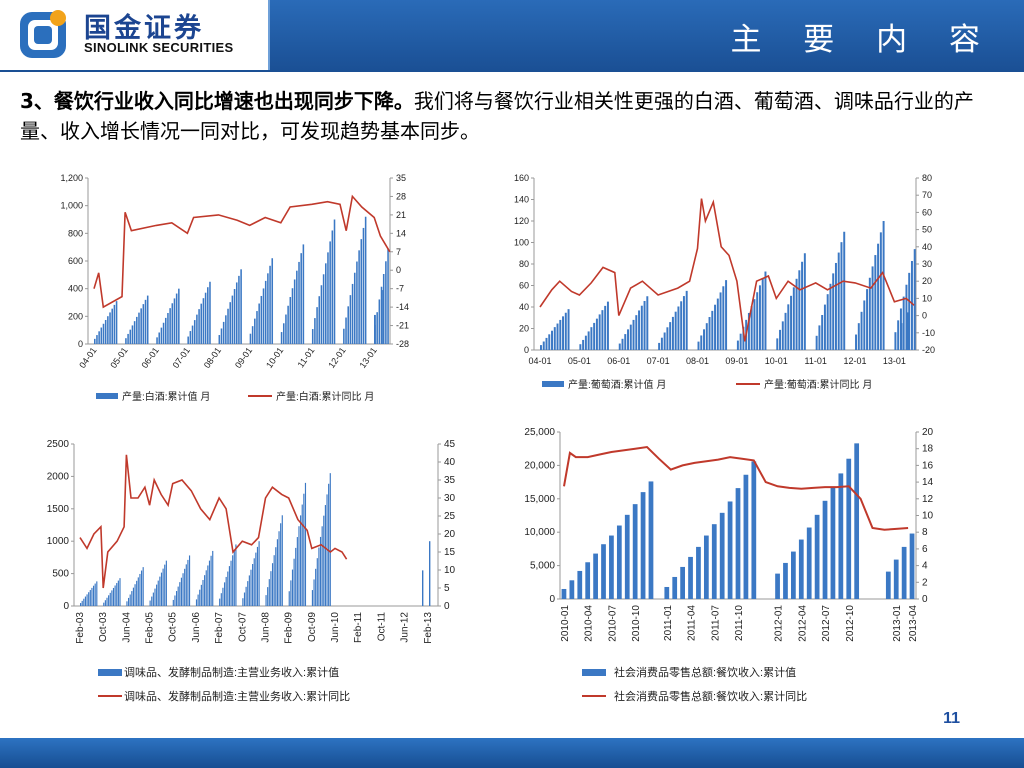 Image resolution: width=1024 pixels, height=768 pixels. I want to click on left-tick-label: 40, so click(524, 307).